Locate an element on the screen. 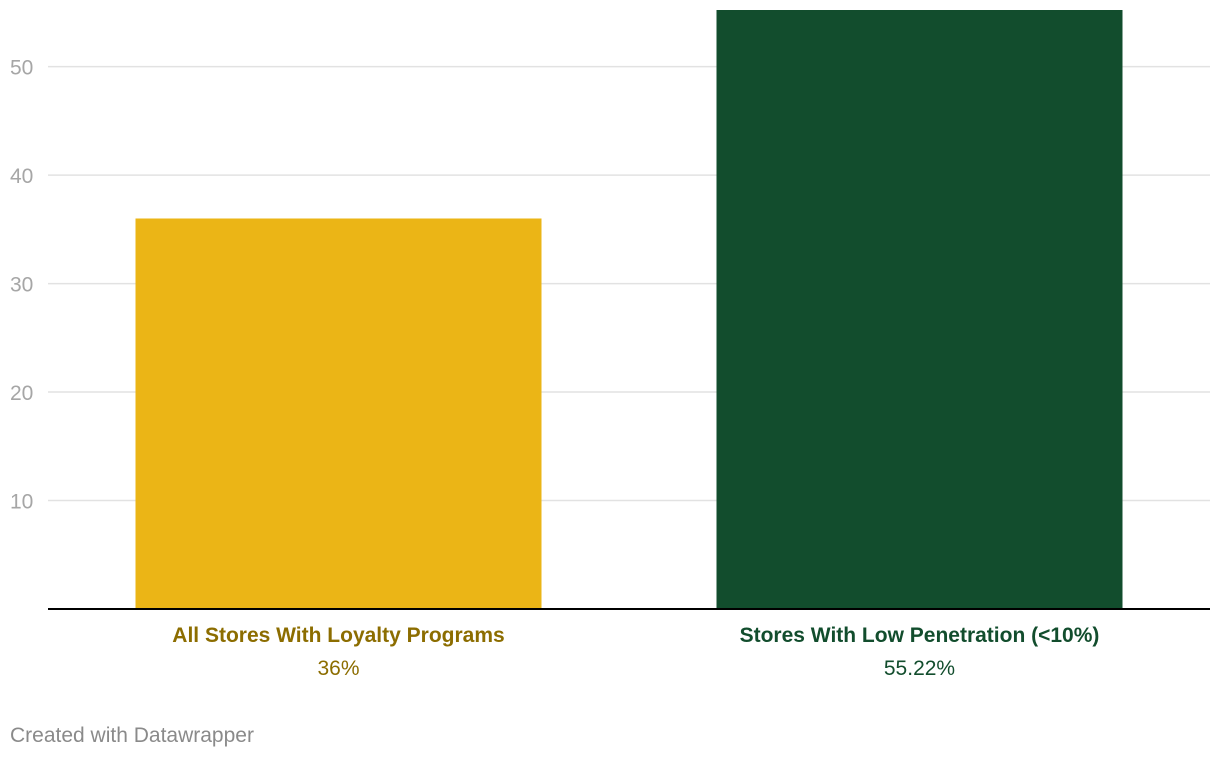 The image size is (1220, 760). category-label: All Stores With Loyalty Programs is located at coordinates (338, 635).